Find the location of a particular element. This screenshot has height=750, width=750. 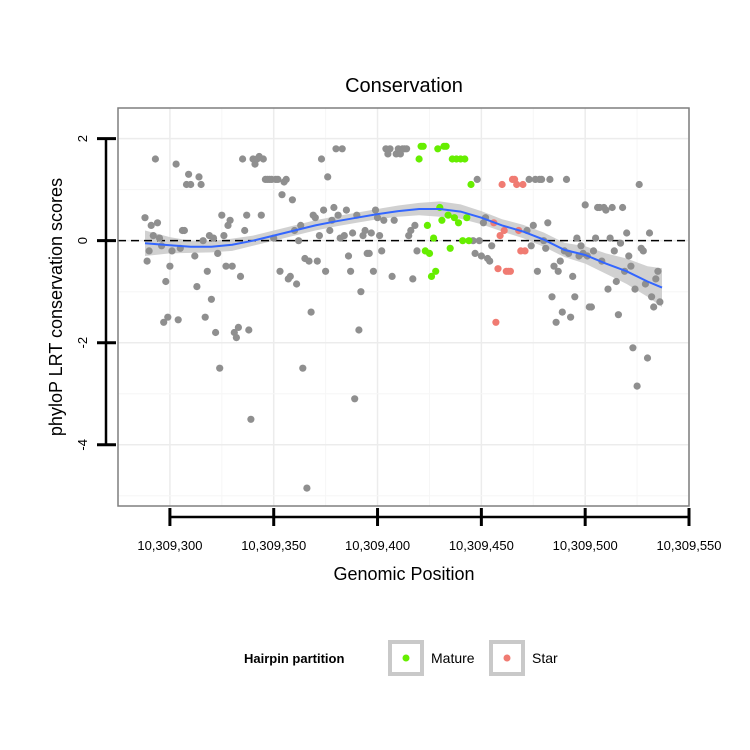

x-tick-label: 10,309,550 is located at coordinates (688, 545).